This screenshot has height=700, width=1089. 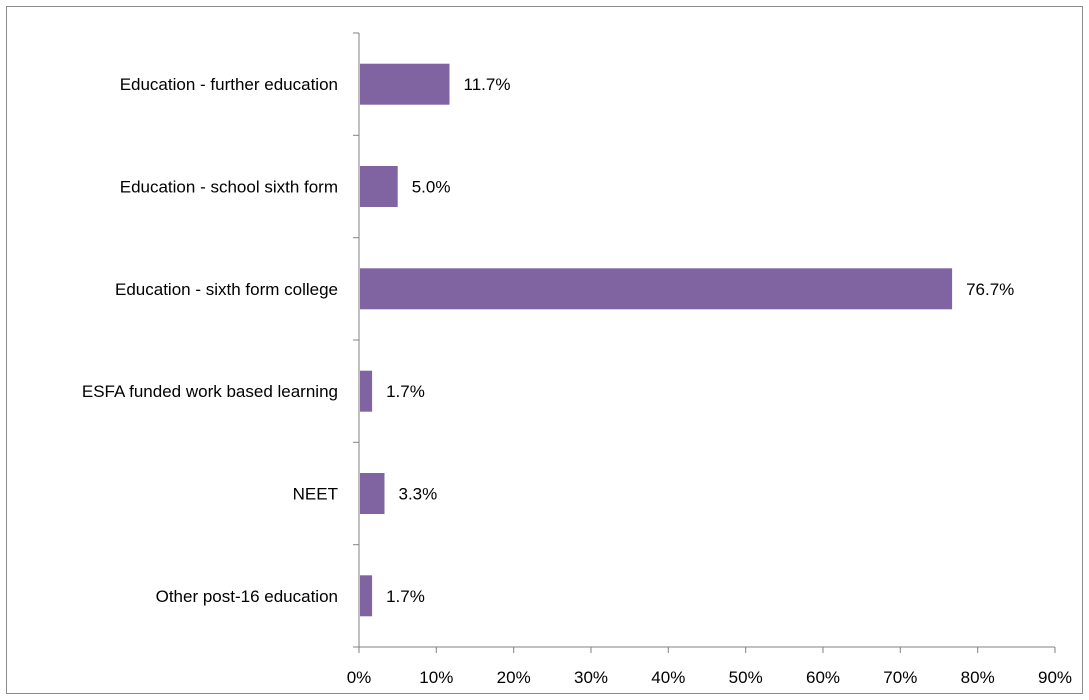 What do you see at coordinates (436, 677) in the screenshot?
I see `x-tick-label: 10%` at bounding box center [436, 677].